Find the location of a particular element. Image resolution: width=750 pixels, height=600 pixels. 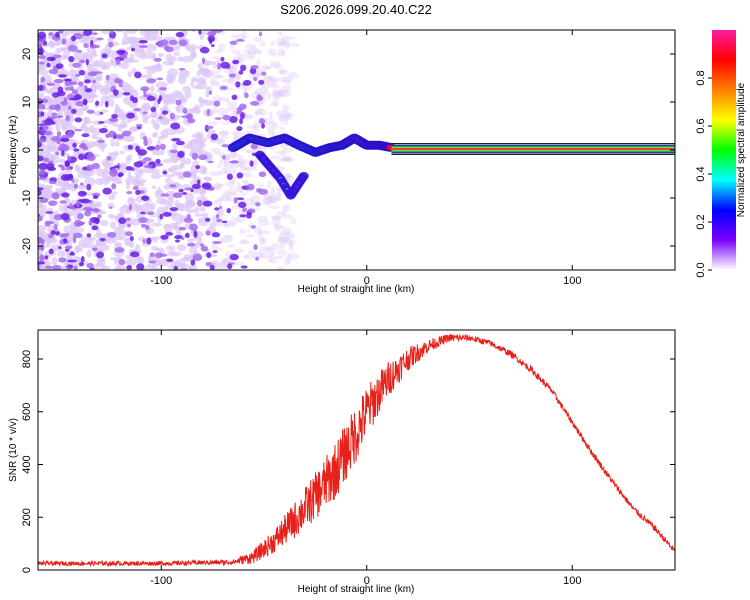

colorbar-tick-label: 0.2 is located at coordinates (701, 221).